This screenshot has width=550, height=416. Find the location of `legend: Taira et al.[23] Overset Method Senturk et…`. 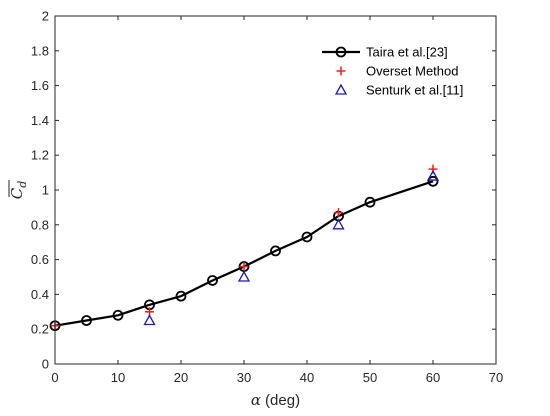

legend: Taira et al.[23] Overset Method Senturk et… is located at coordinates (391, 75).